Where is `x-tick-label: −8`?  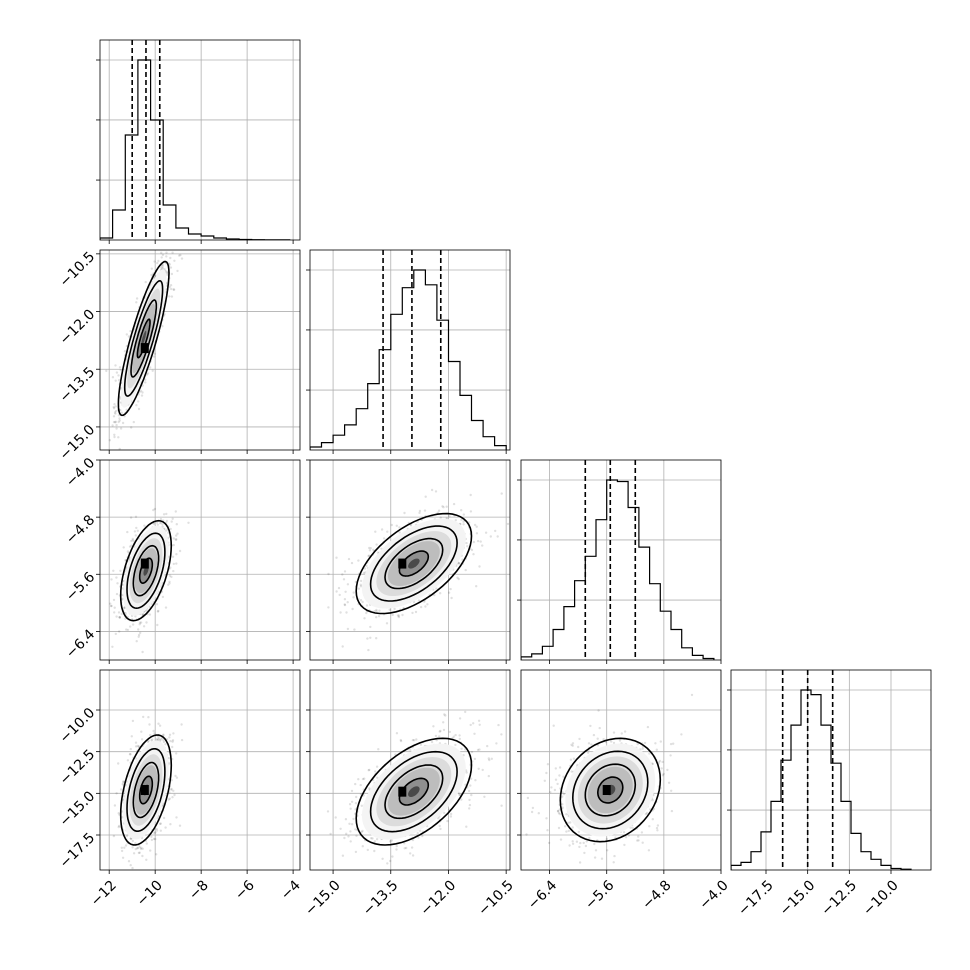 x-tick-label: −8 is located at coordinates (199, 890).